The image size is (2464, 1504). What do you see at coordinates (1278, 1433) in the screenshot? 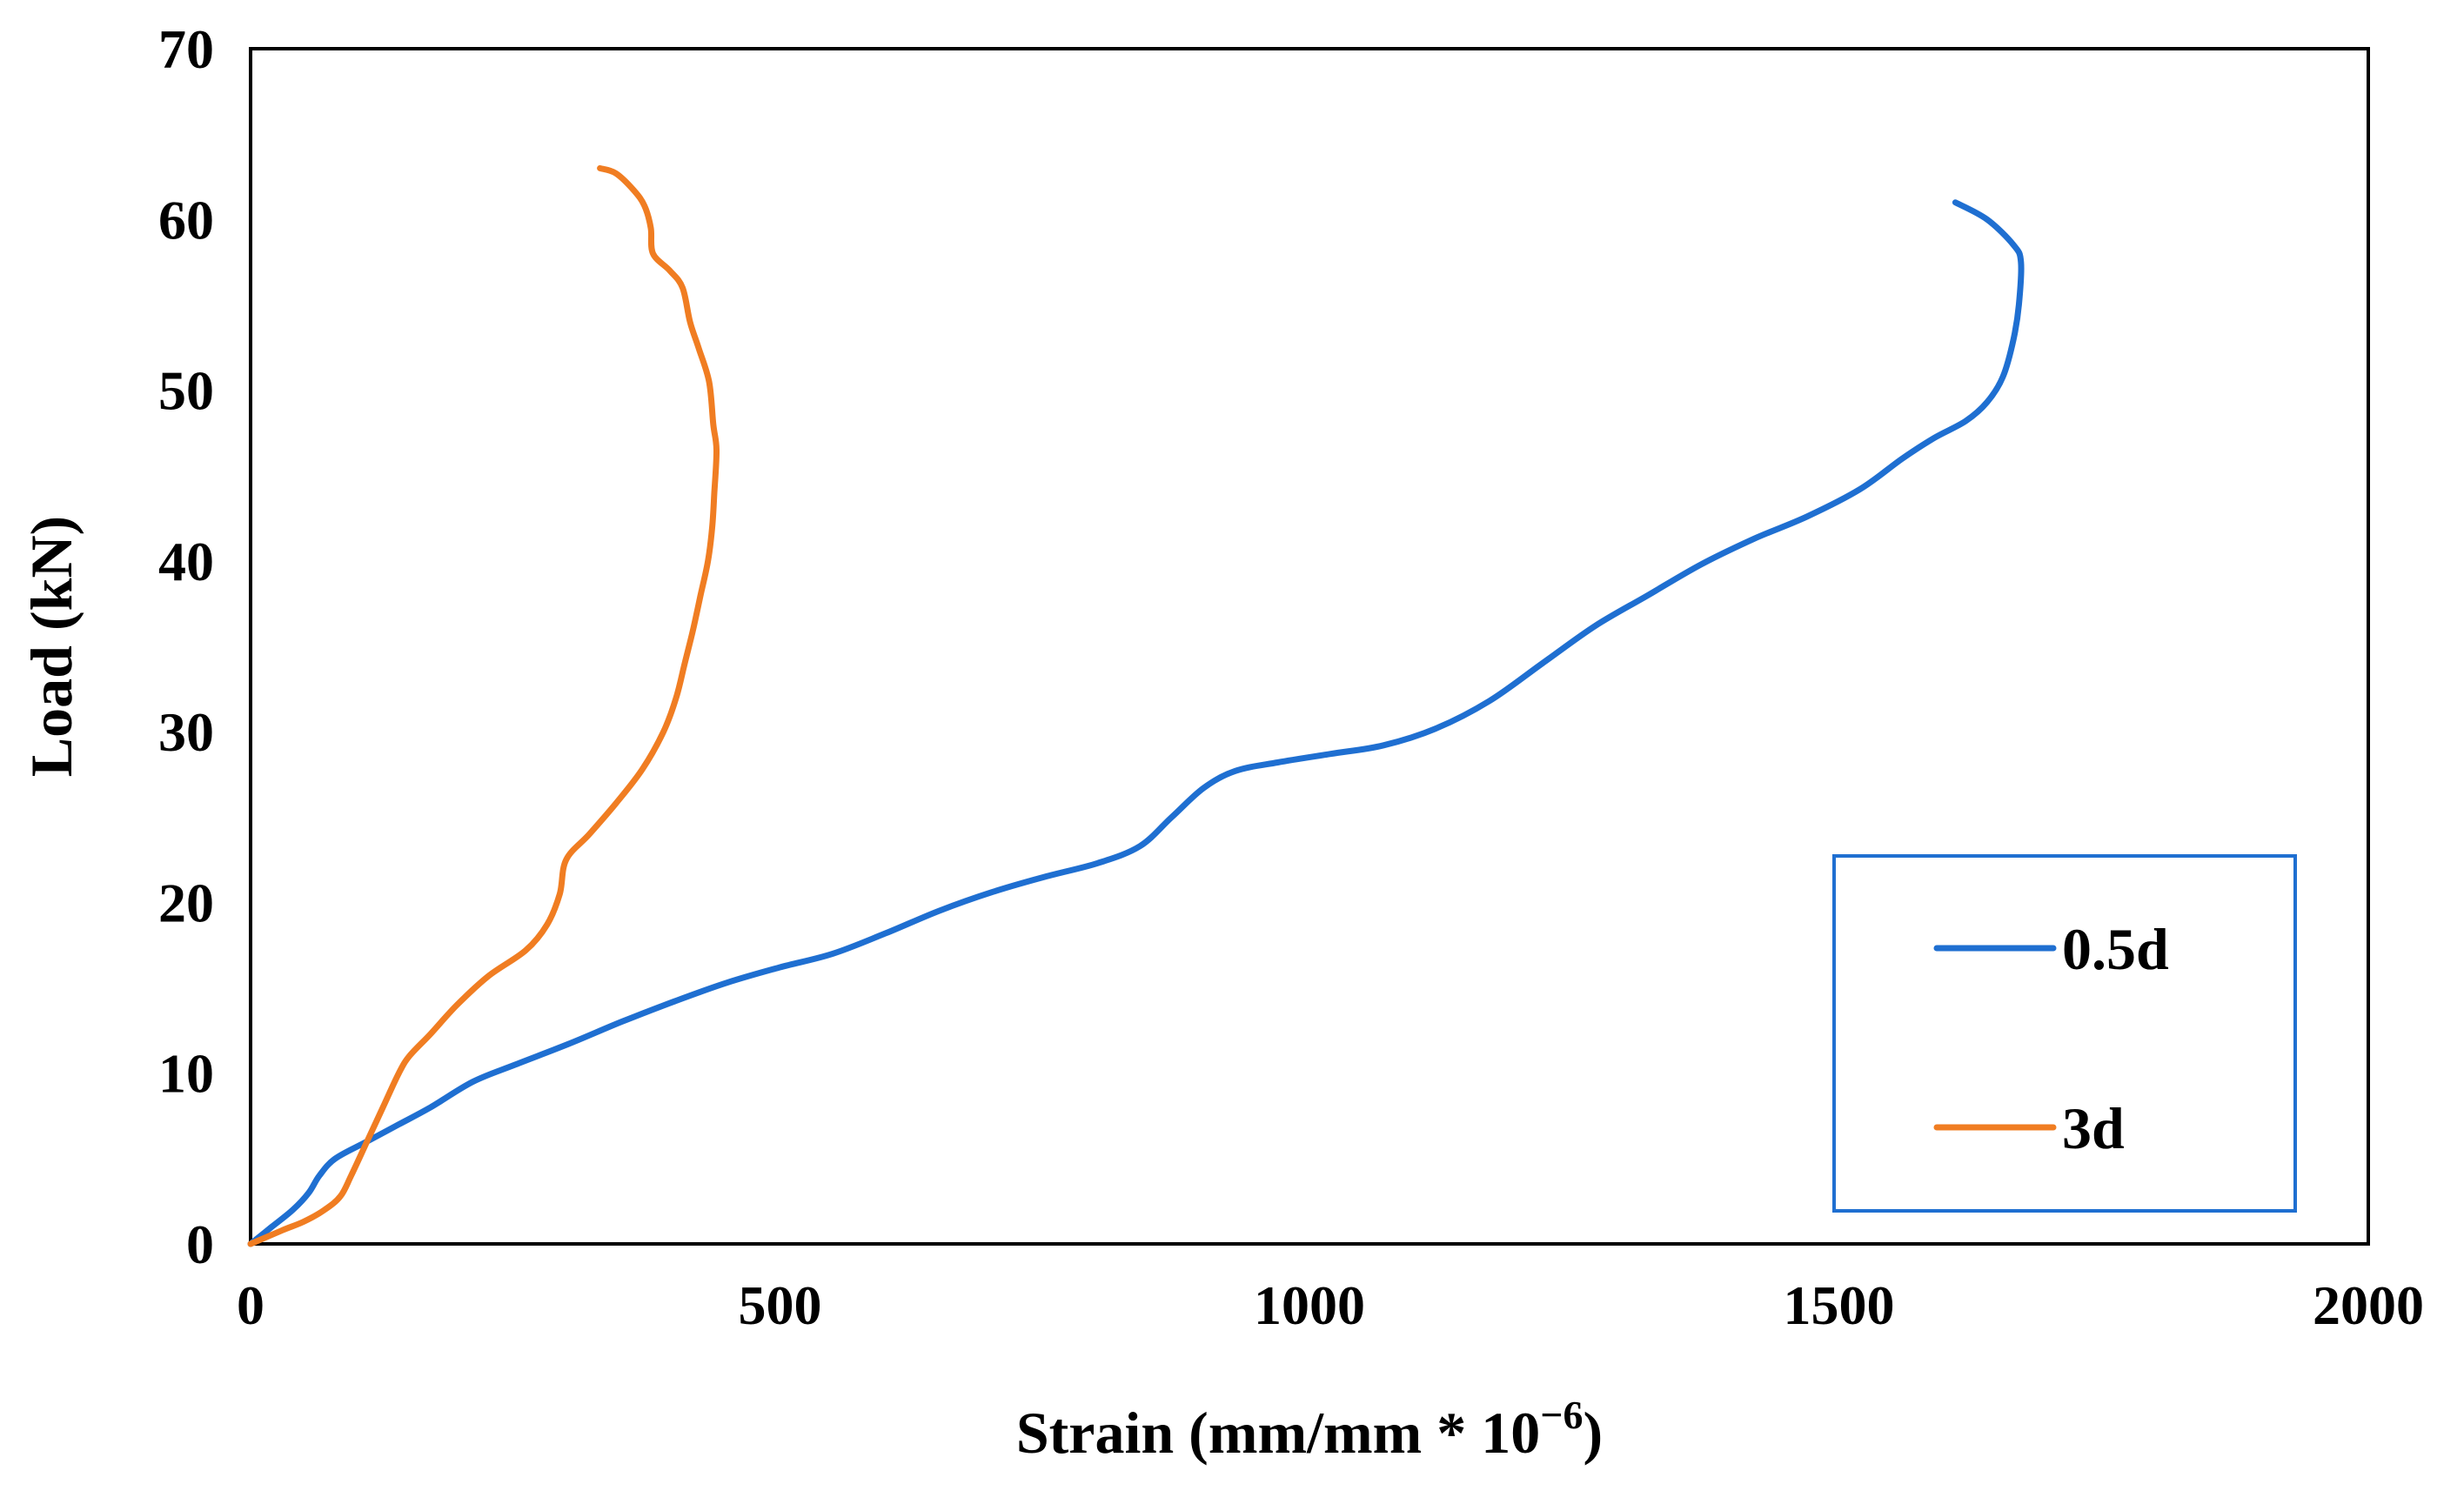
I see `x-axis-title-main: Strain (mm/mm * 10` at bounding box center [1278, 1433].